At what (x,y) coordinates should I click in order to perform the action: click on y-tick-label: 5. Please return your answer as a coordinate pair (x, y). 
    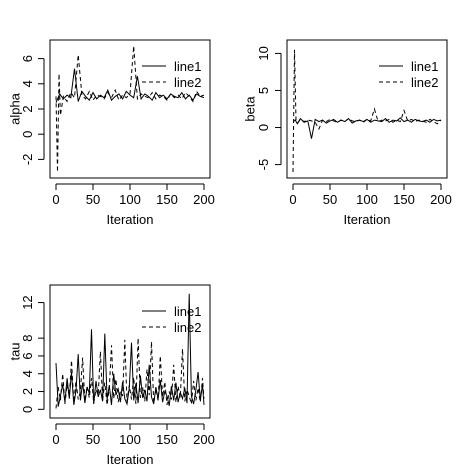
    Looking at the image, I should click on (263, 90).